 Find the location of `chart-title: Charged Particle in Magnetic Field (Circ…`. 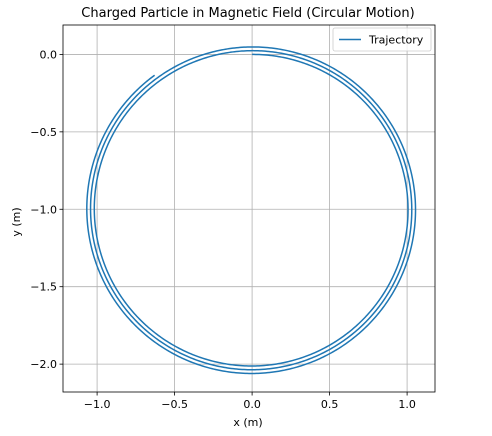

chart-title: Charged Particle in Magnetic Field (Circ… is located at coordinates (247, 13).